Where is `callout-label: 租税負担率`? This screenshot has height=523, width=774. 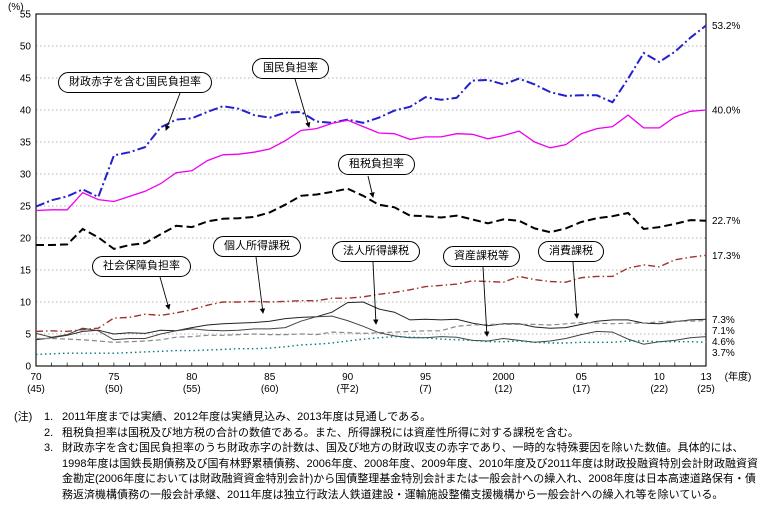 callout-label: 租税負担率 is located at coordinates (376, 164).